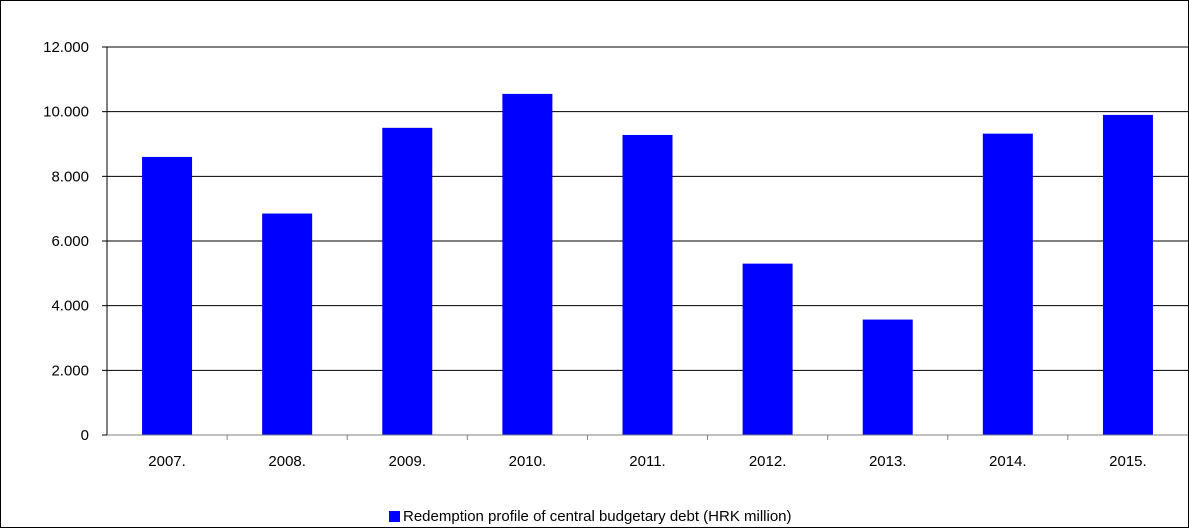  Describe the element at coordinates (287, 461) in the screenshot. I see `x-tick-label: 2008.` at that location.